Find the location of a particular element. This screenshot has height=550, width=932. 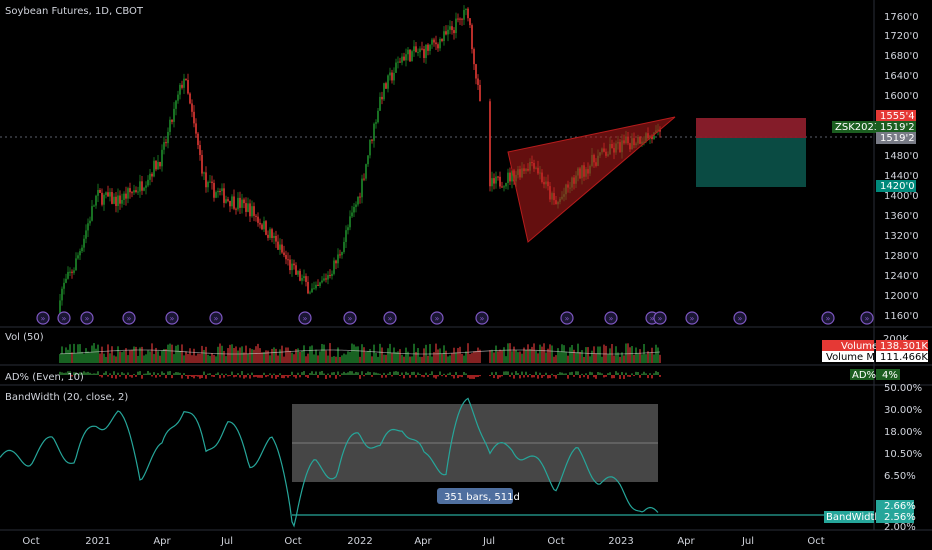

price-tick-label: 1320'0 is located at coordinates (901, 236).